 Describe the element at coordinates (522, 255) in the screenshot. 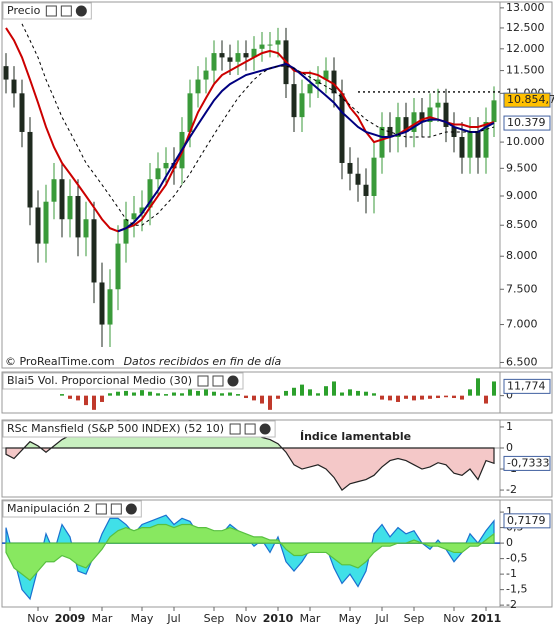

I see `y-tick-label: 8.000` at that location.